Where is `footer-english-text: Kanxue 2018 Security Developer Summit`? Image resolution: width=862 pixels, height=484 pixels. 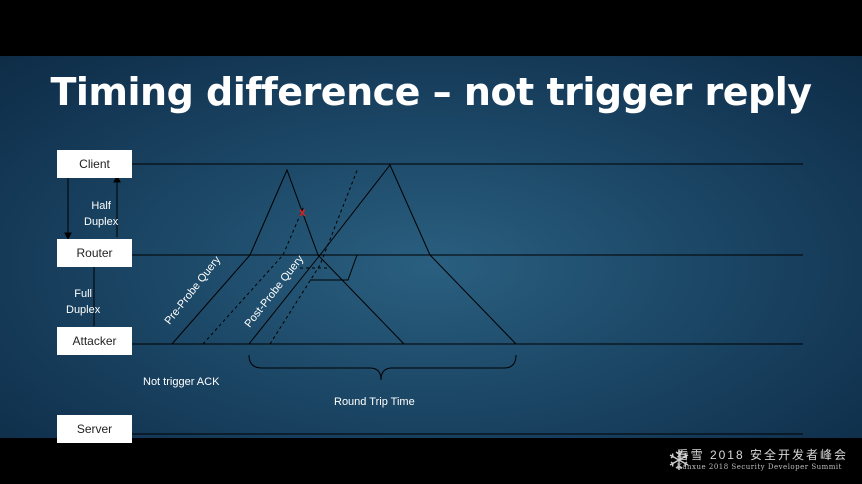 footer-english-text: Kanxue 2018 Security Developer Summit is located at coordinates (759, 467).